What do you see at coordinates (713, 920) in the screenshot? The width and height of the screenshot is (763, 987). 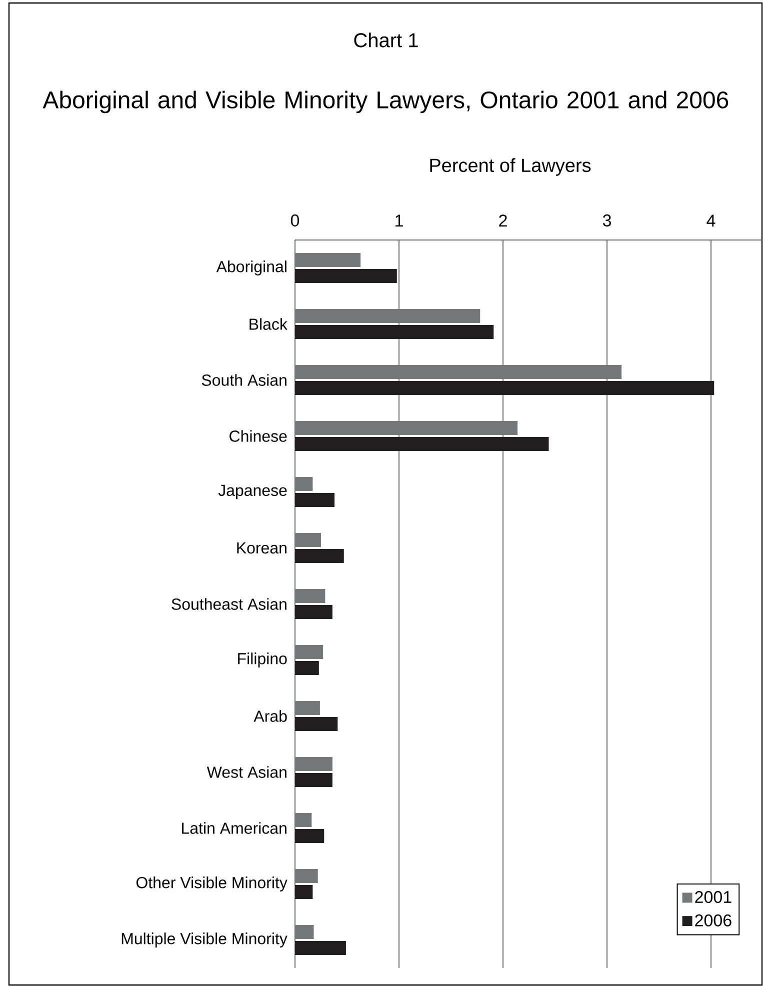 I see `legend-label: 2006` at bounding box center [713, 920].